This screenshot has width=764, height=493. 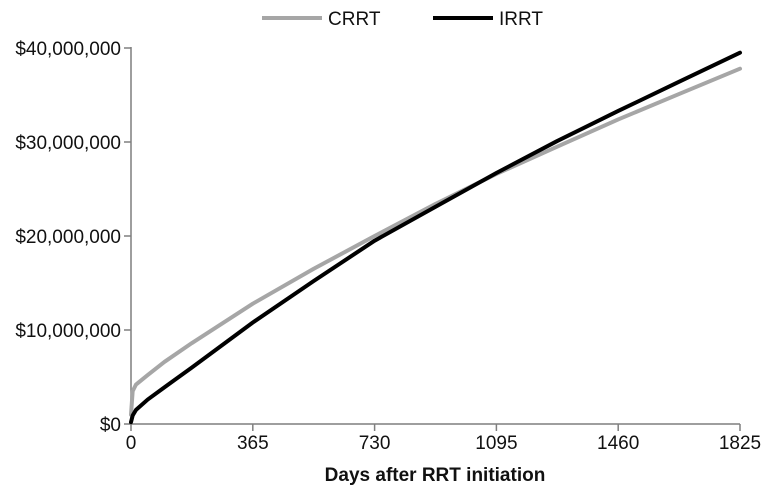 I want to click on x-tick-label: 730, so click(x=375, y=443).